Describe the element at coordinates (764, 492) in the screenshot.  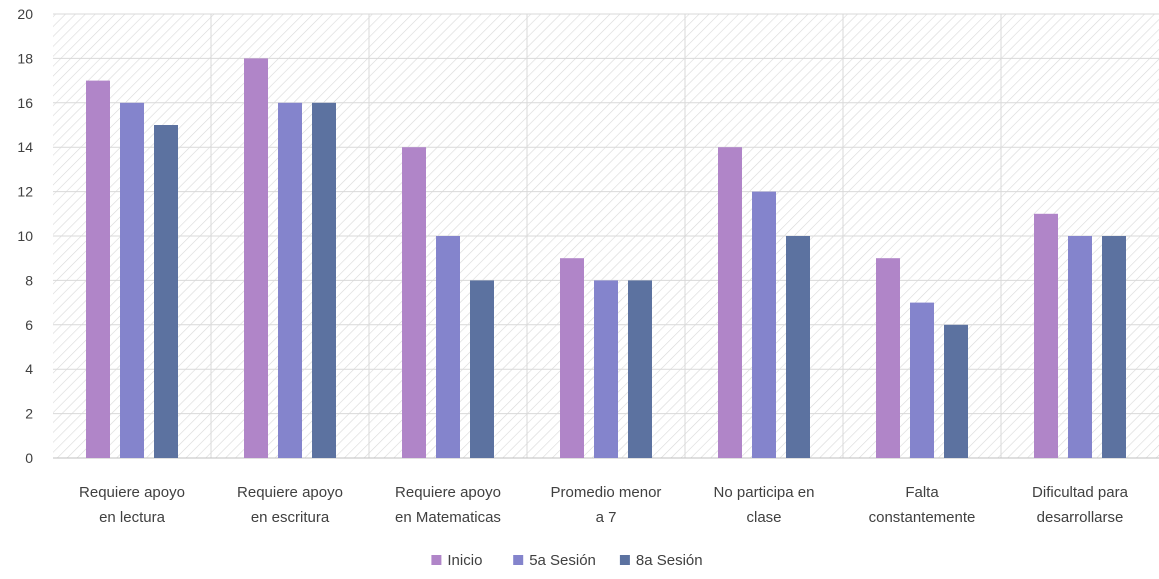
I see `x-category-label: No participa en` at that location.